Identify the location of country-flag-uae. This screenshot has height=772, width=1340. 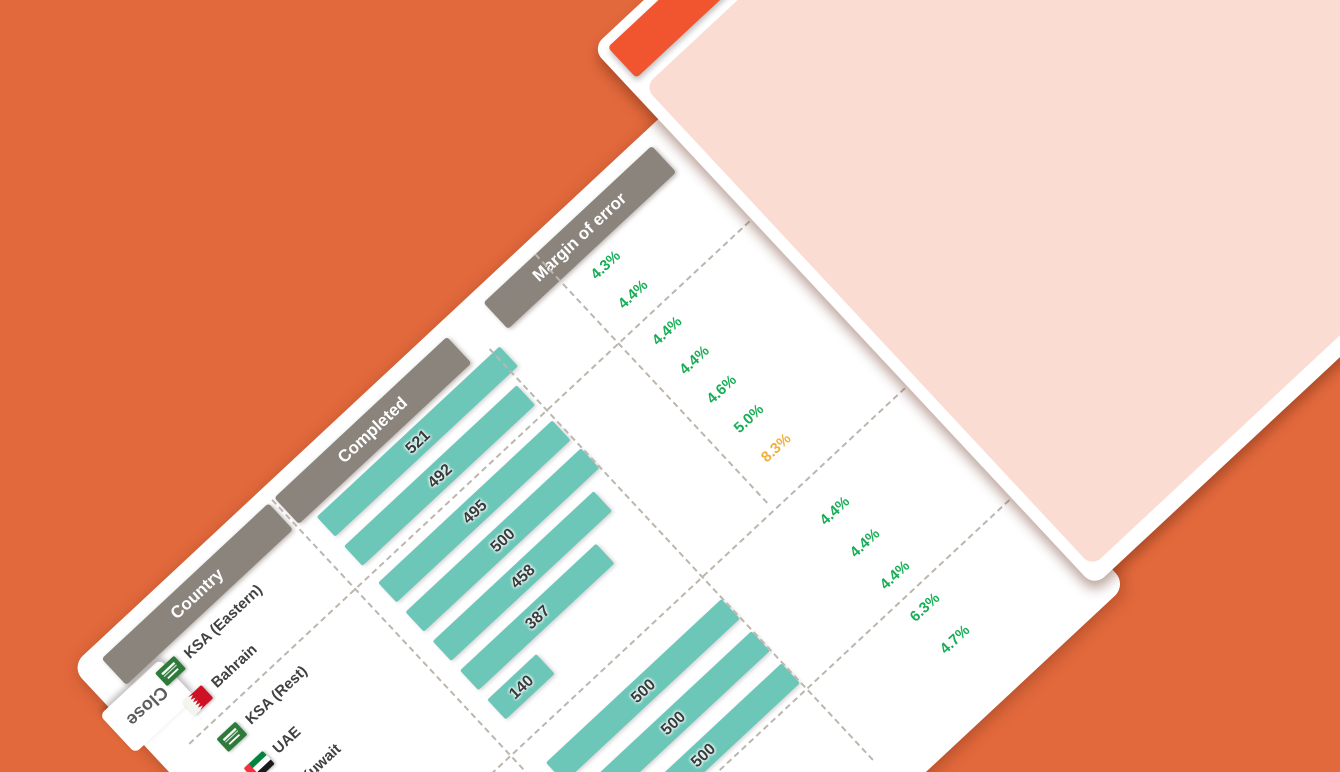
(259, 761).